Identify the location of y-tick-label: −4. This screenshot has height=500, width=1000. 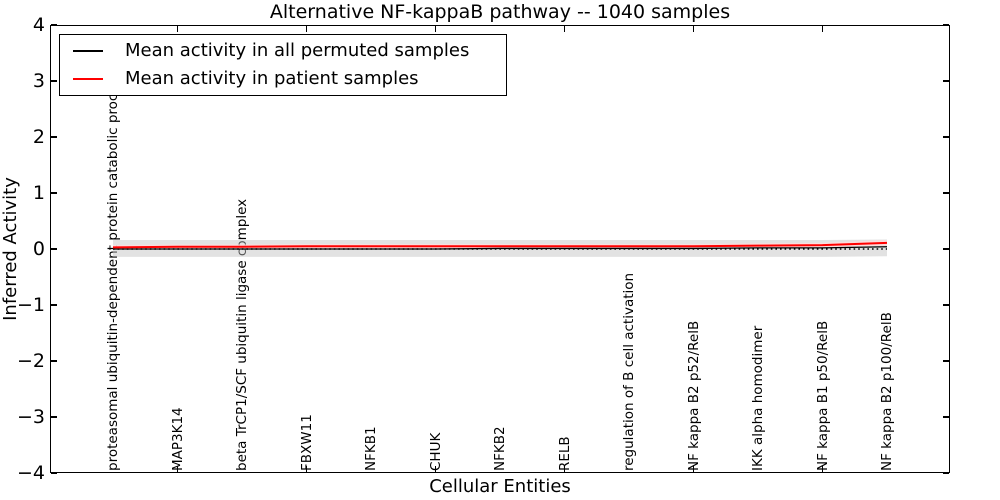
(30, 473).